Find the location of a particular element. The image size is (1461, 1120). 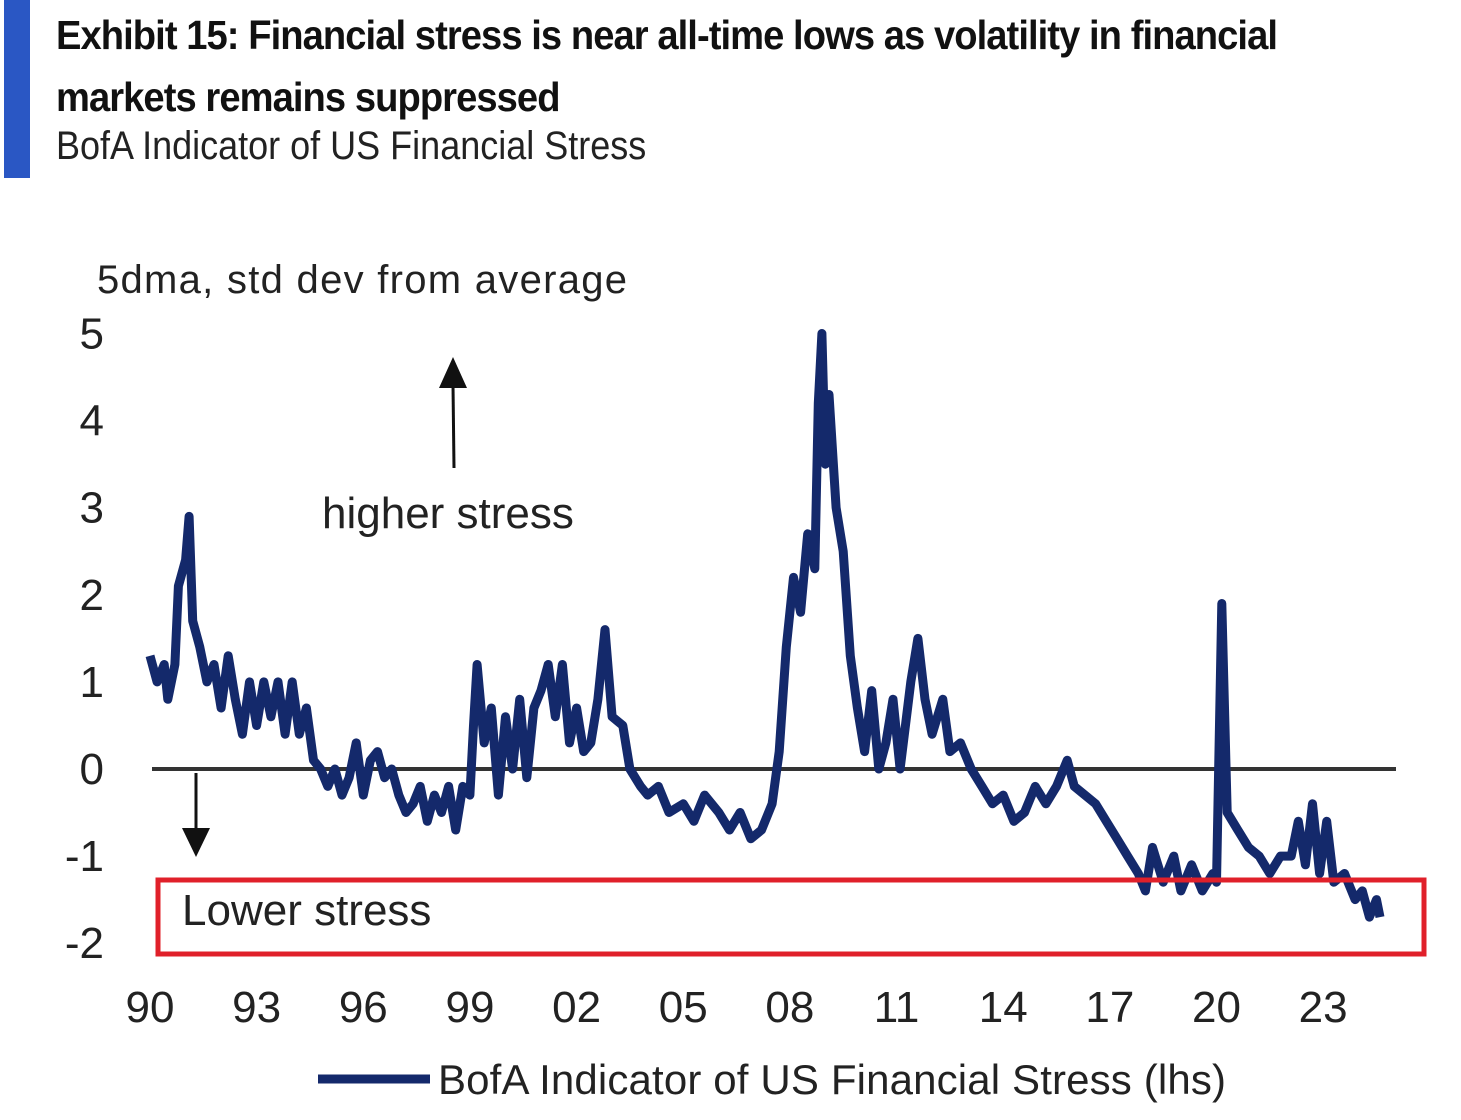

y-tick-label: 5 is located at coordinates (92, 334).